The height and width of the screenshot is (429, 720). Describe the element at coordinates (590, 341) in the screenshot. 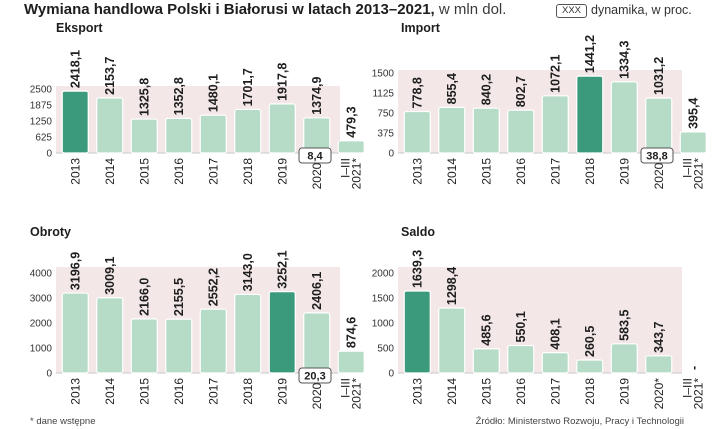

I see `value-label: 260,5` at that location.